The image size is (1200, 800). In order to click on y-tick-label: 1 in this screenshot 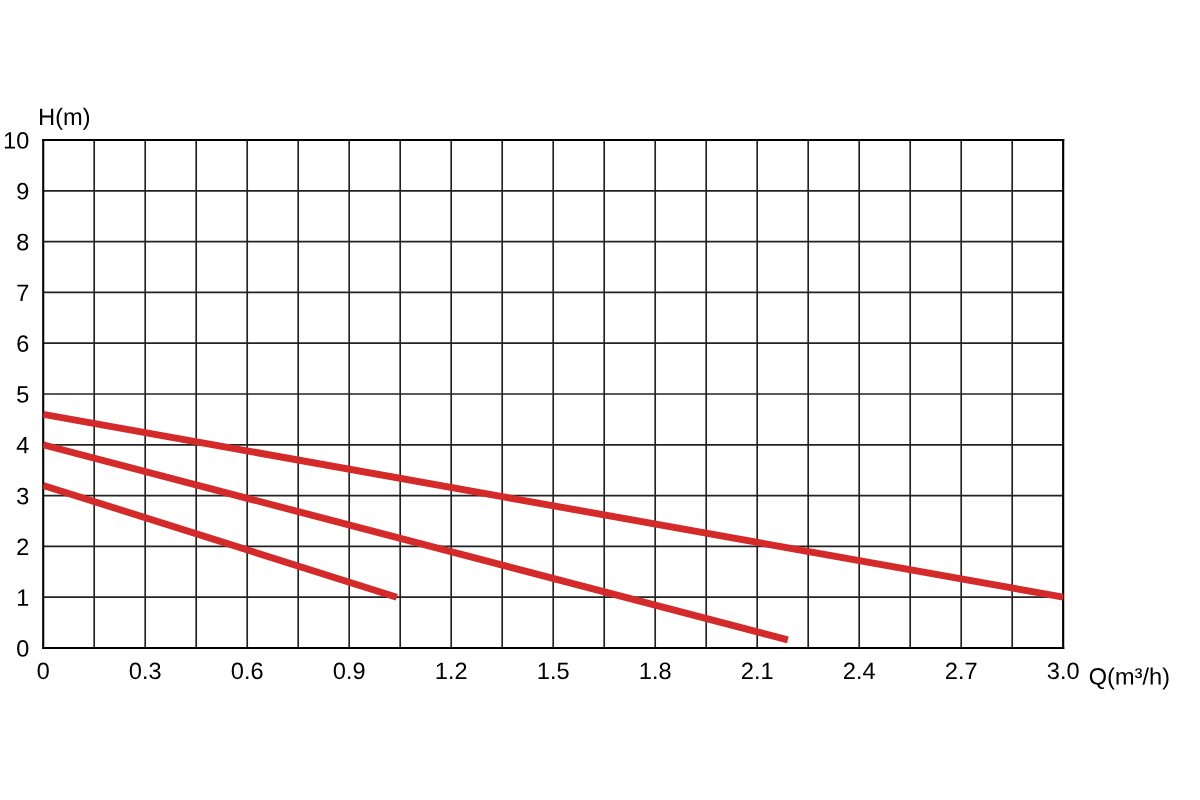, I will do `click(23, 597)`.